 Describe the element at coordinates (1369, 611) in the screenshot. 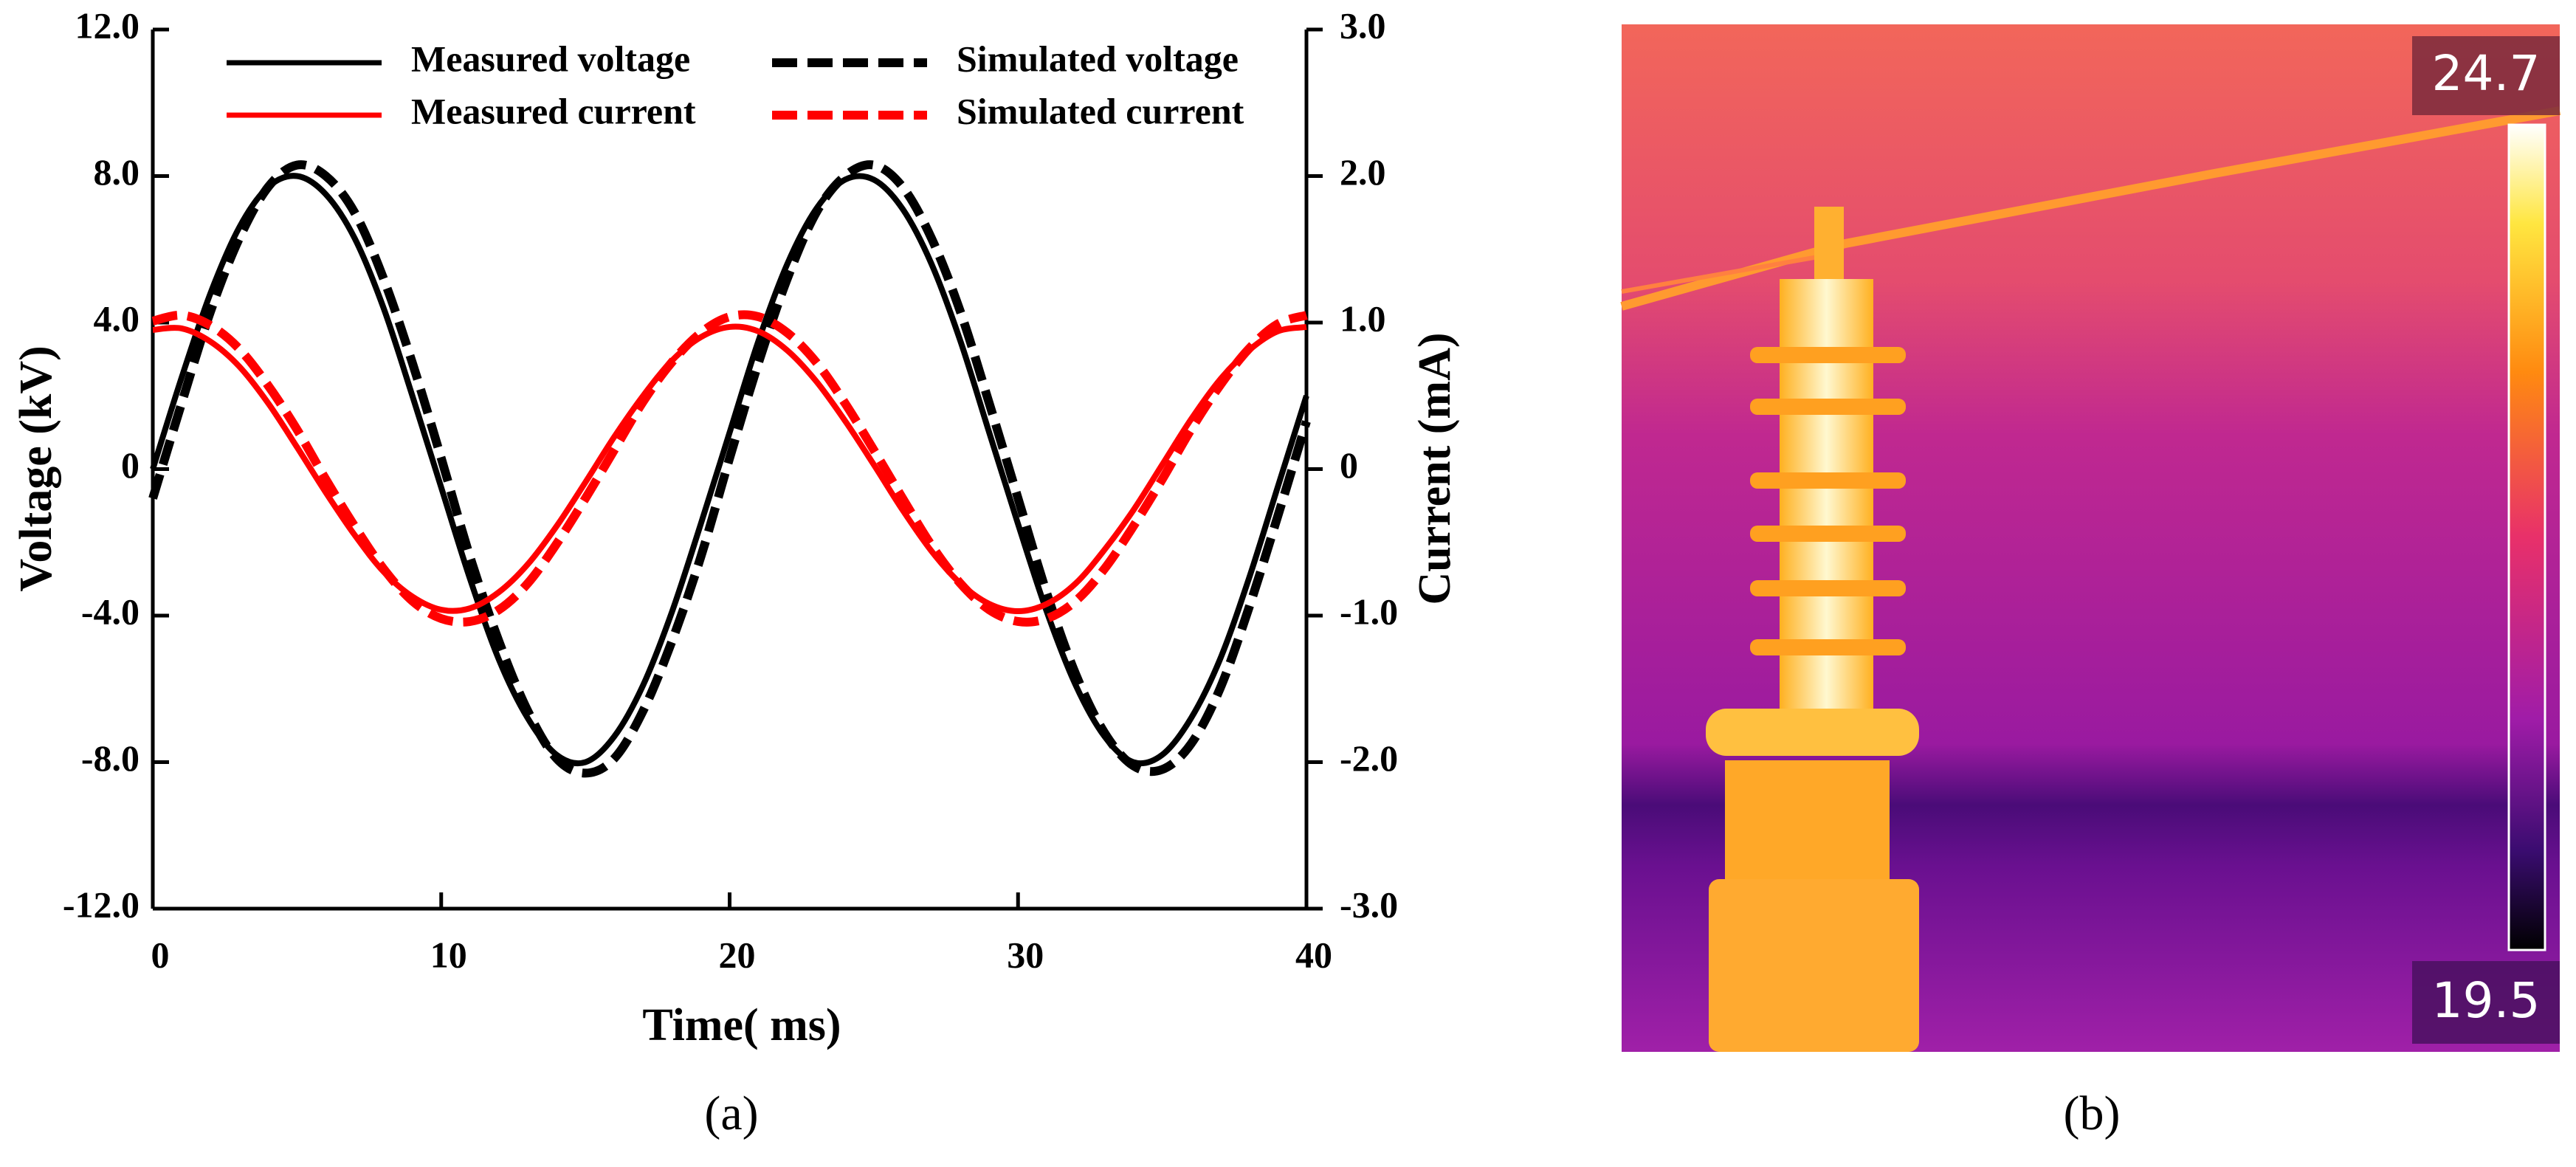

I see `y2-tick-label: -1.0` at that location.